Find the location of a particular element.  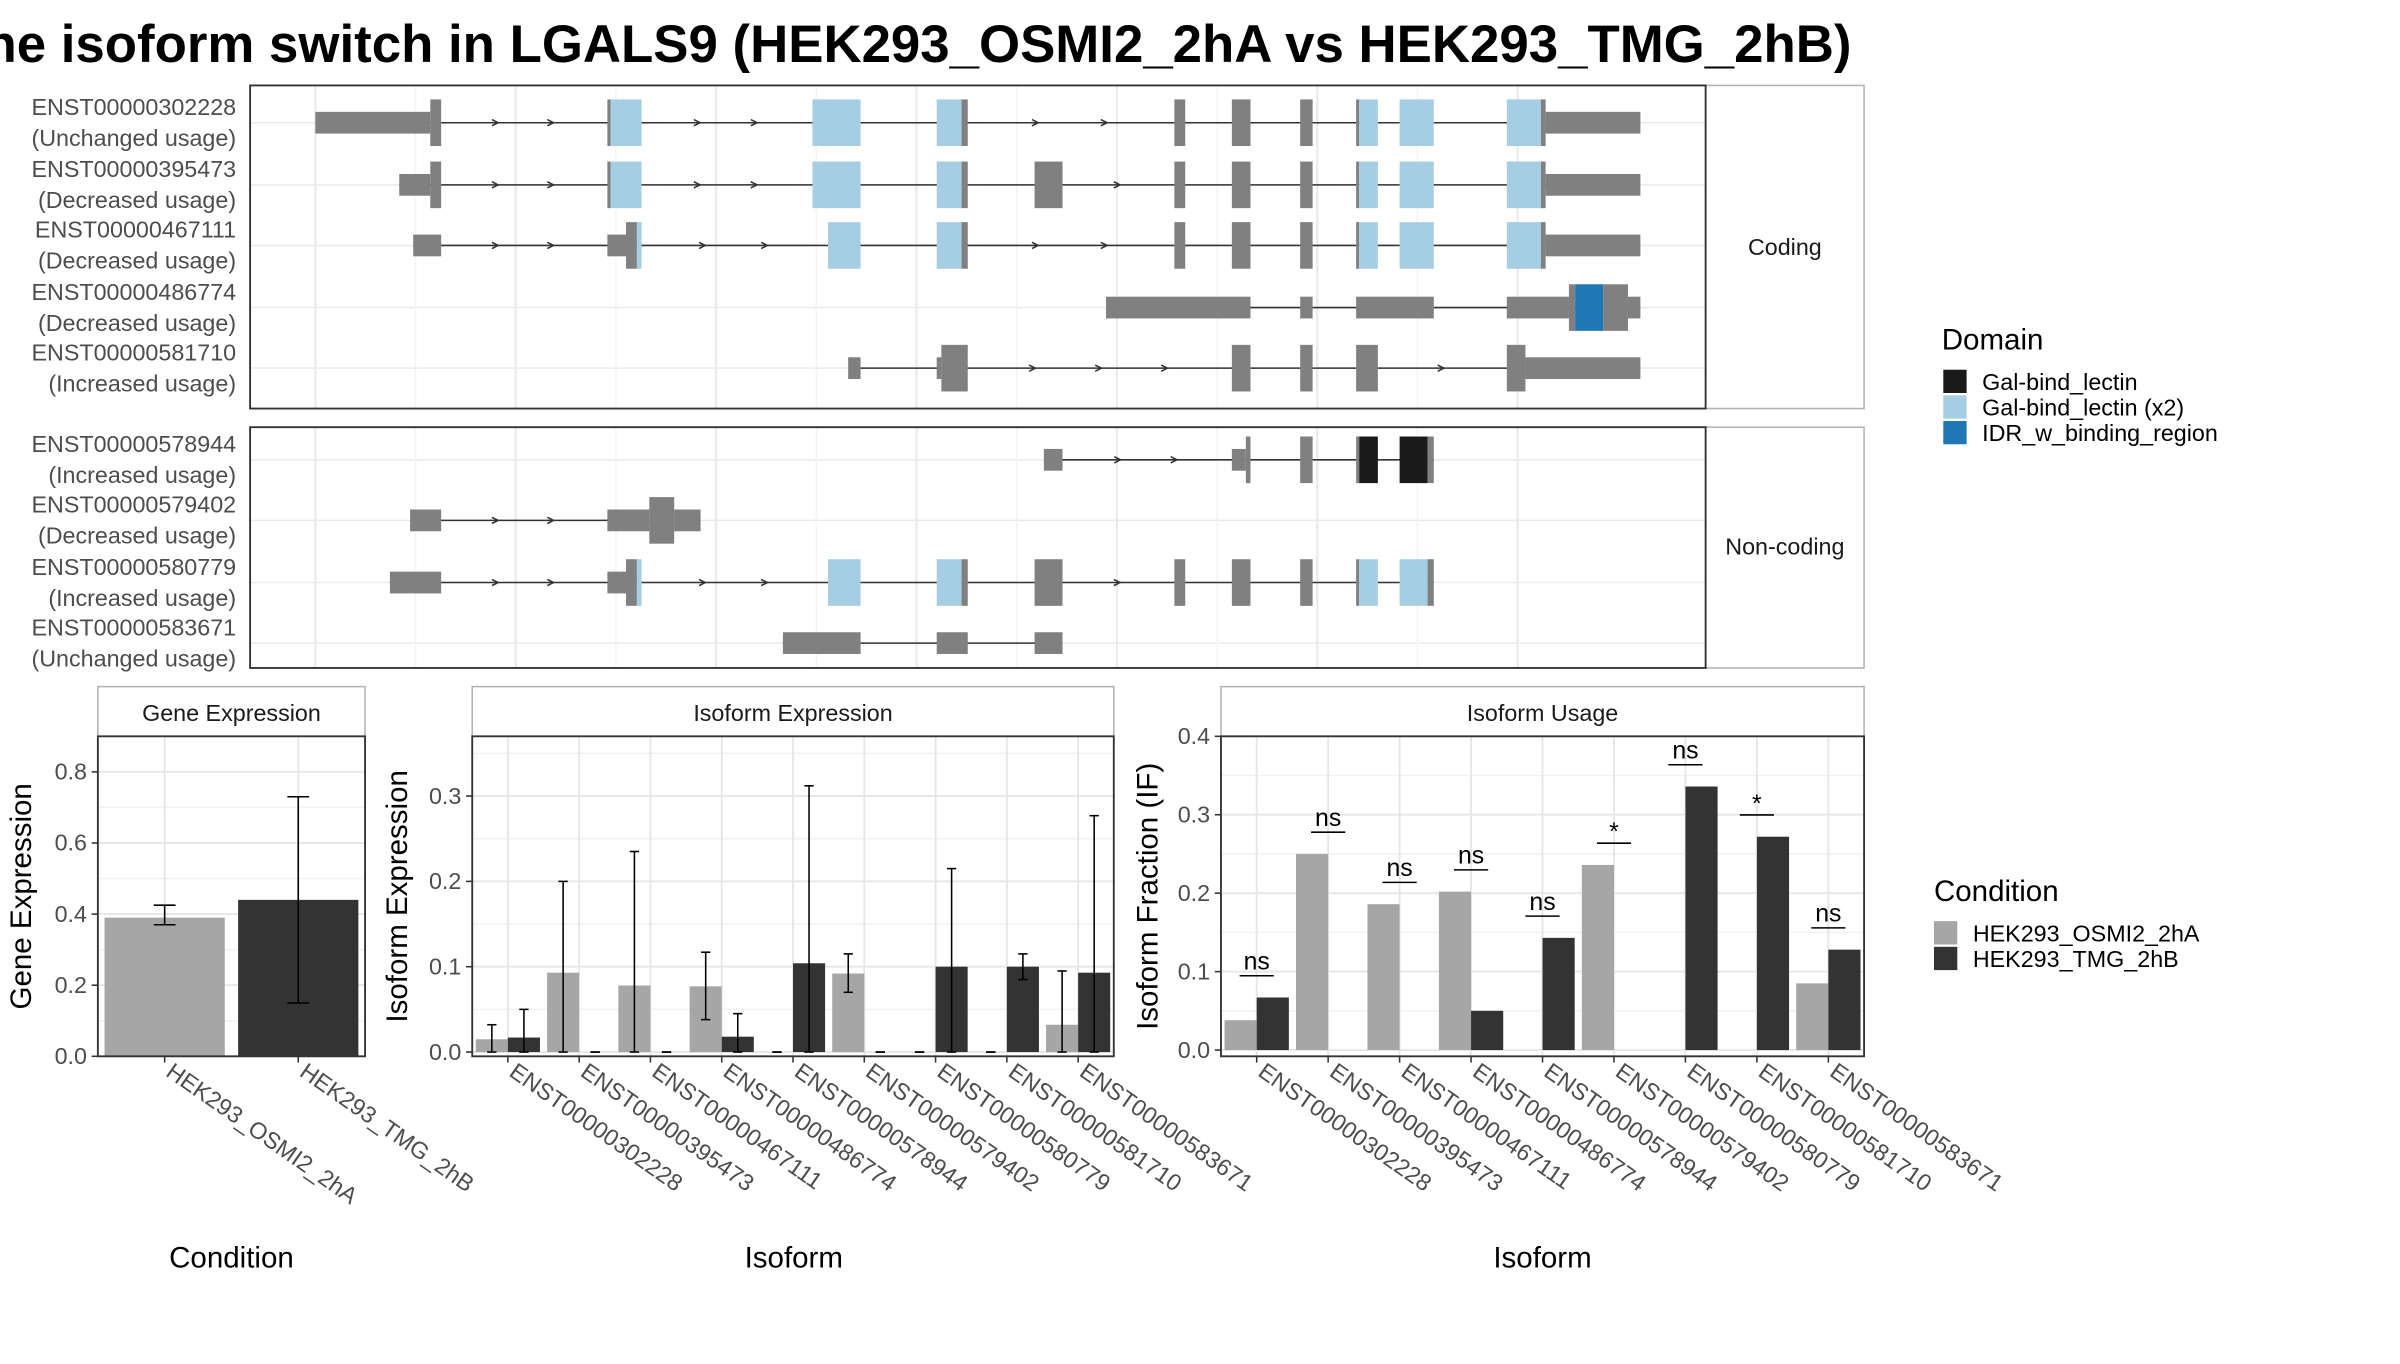

y-axis-title: Isoform Fraction (IF) is located at coordinates (1147, 896).